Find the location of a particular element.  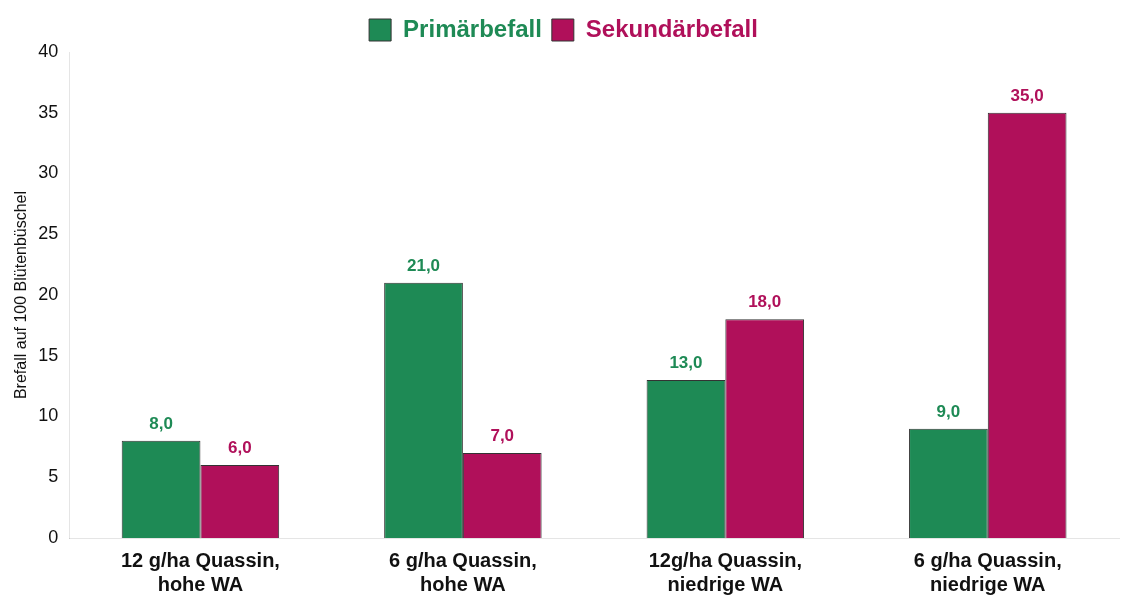

y-tick-label: 25 is located at coordinates (48, 233).